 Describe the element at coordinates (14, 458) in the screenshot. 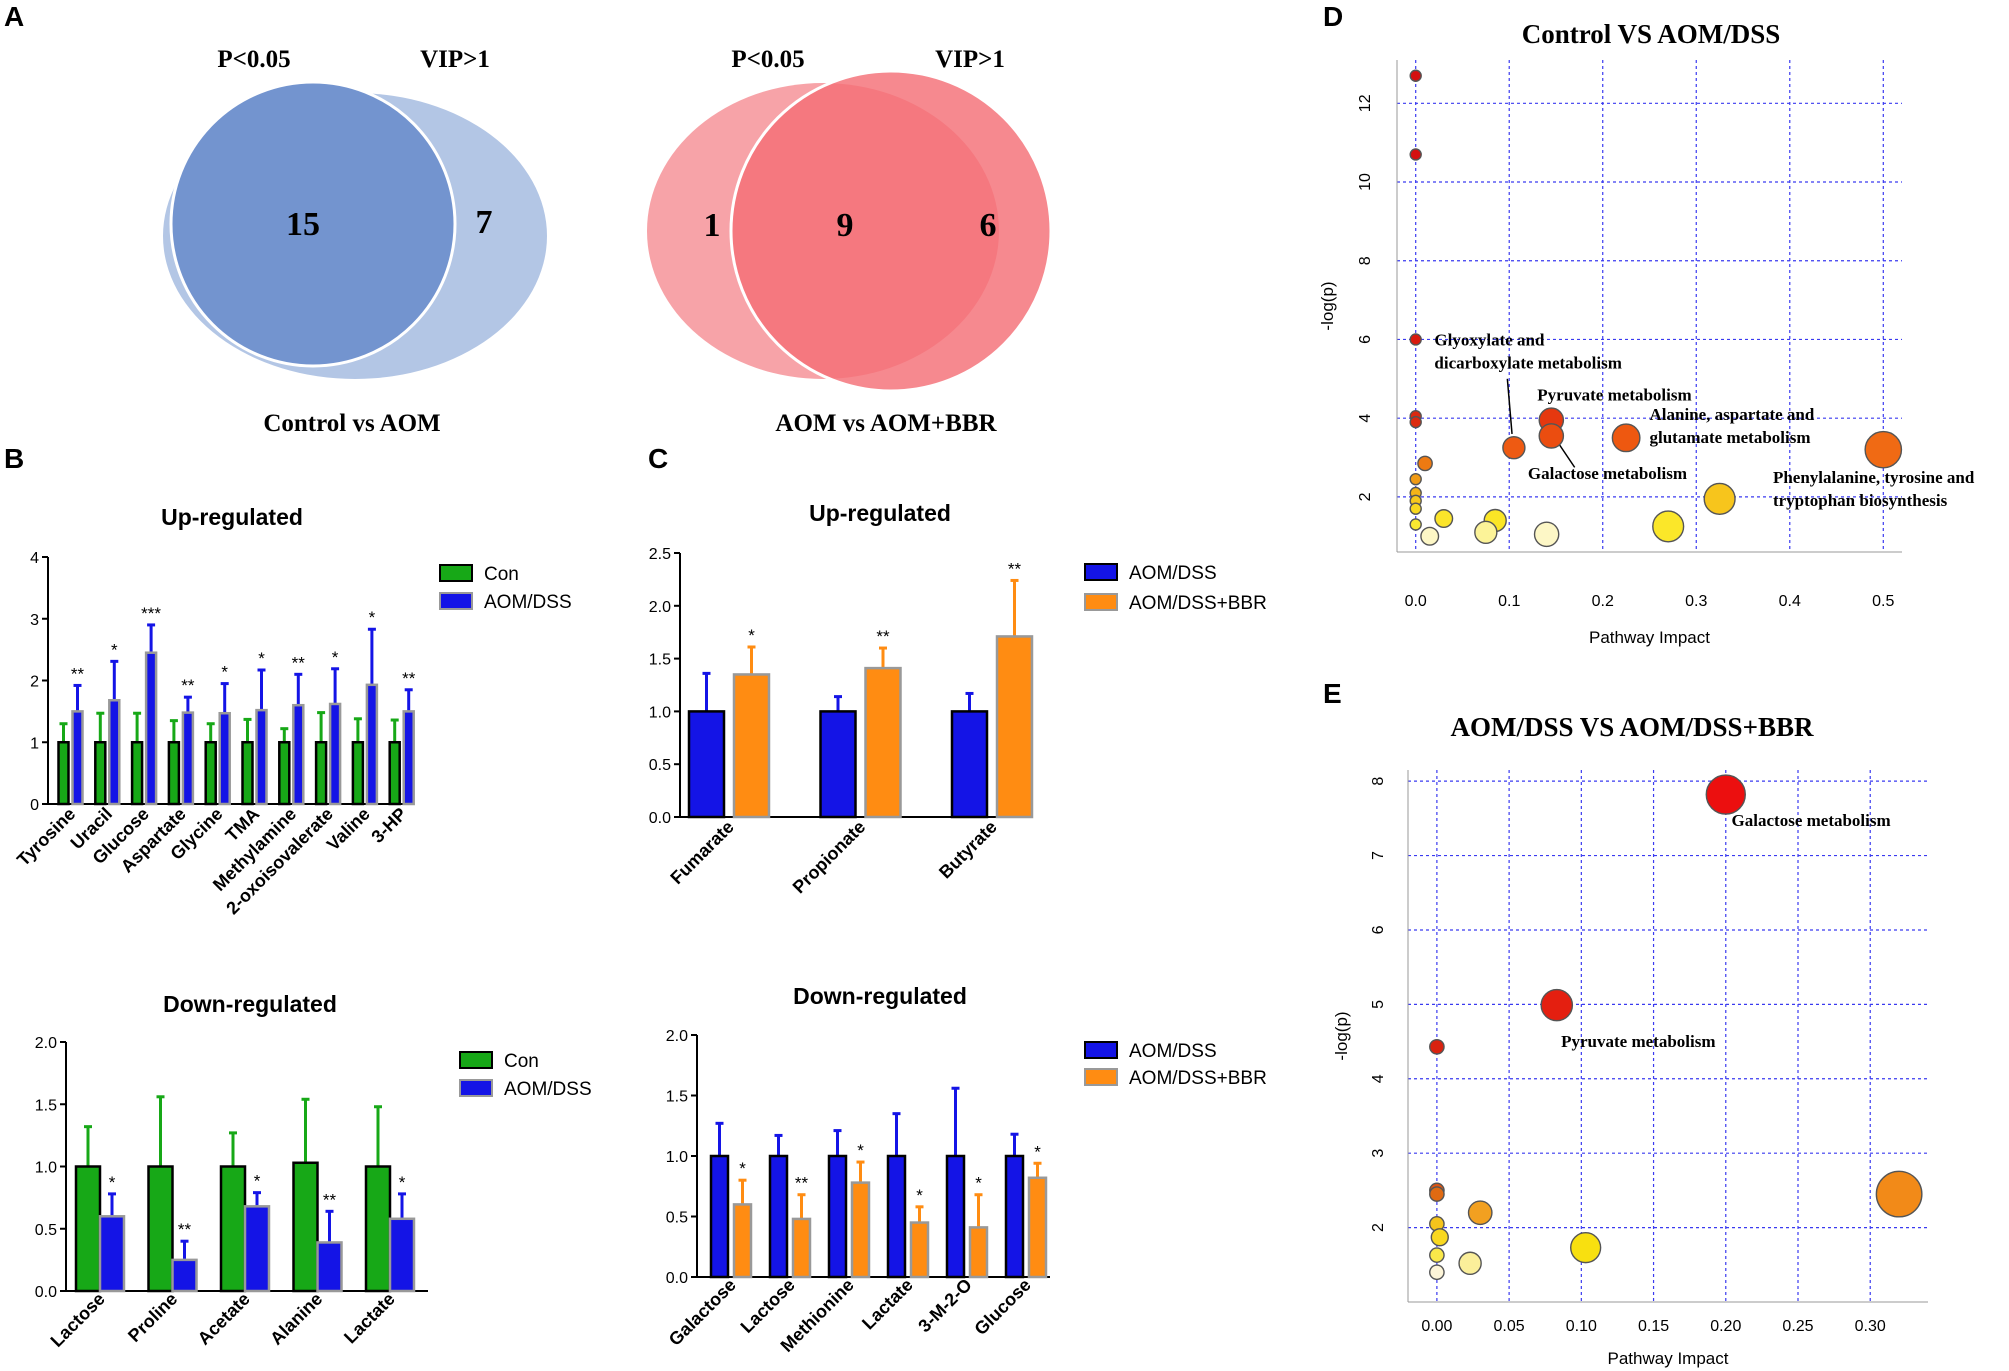

I see `panel-label-b: B` at that location.